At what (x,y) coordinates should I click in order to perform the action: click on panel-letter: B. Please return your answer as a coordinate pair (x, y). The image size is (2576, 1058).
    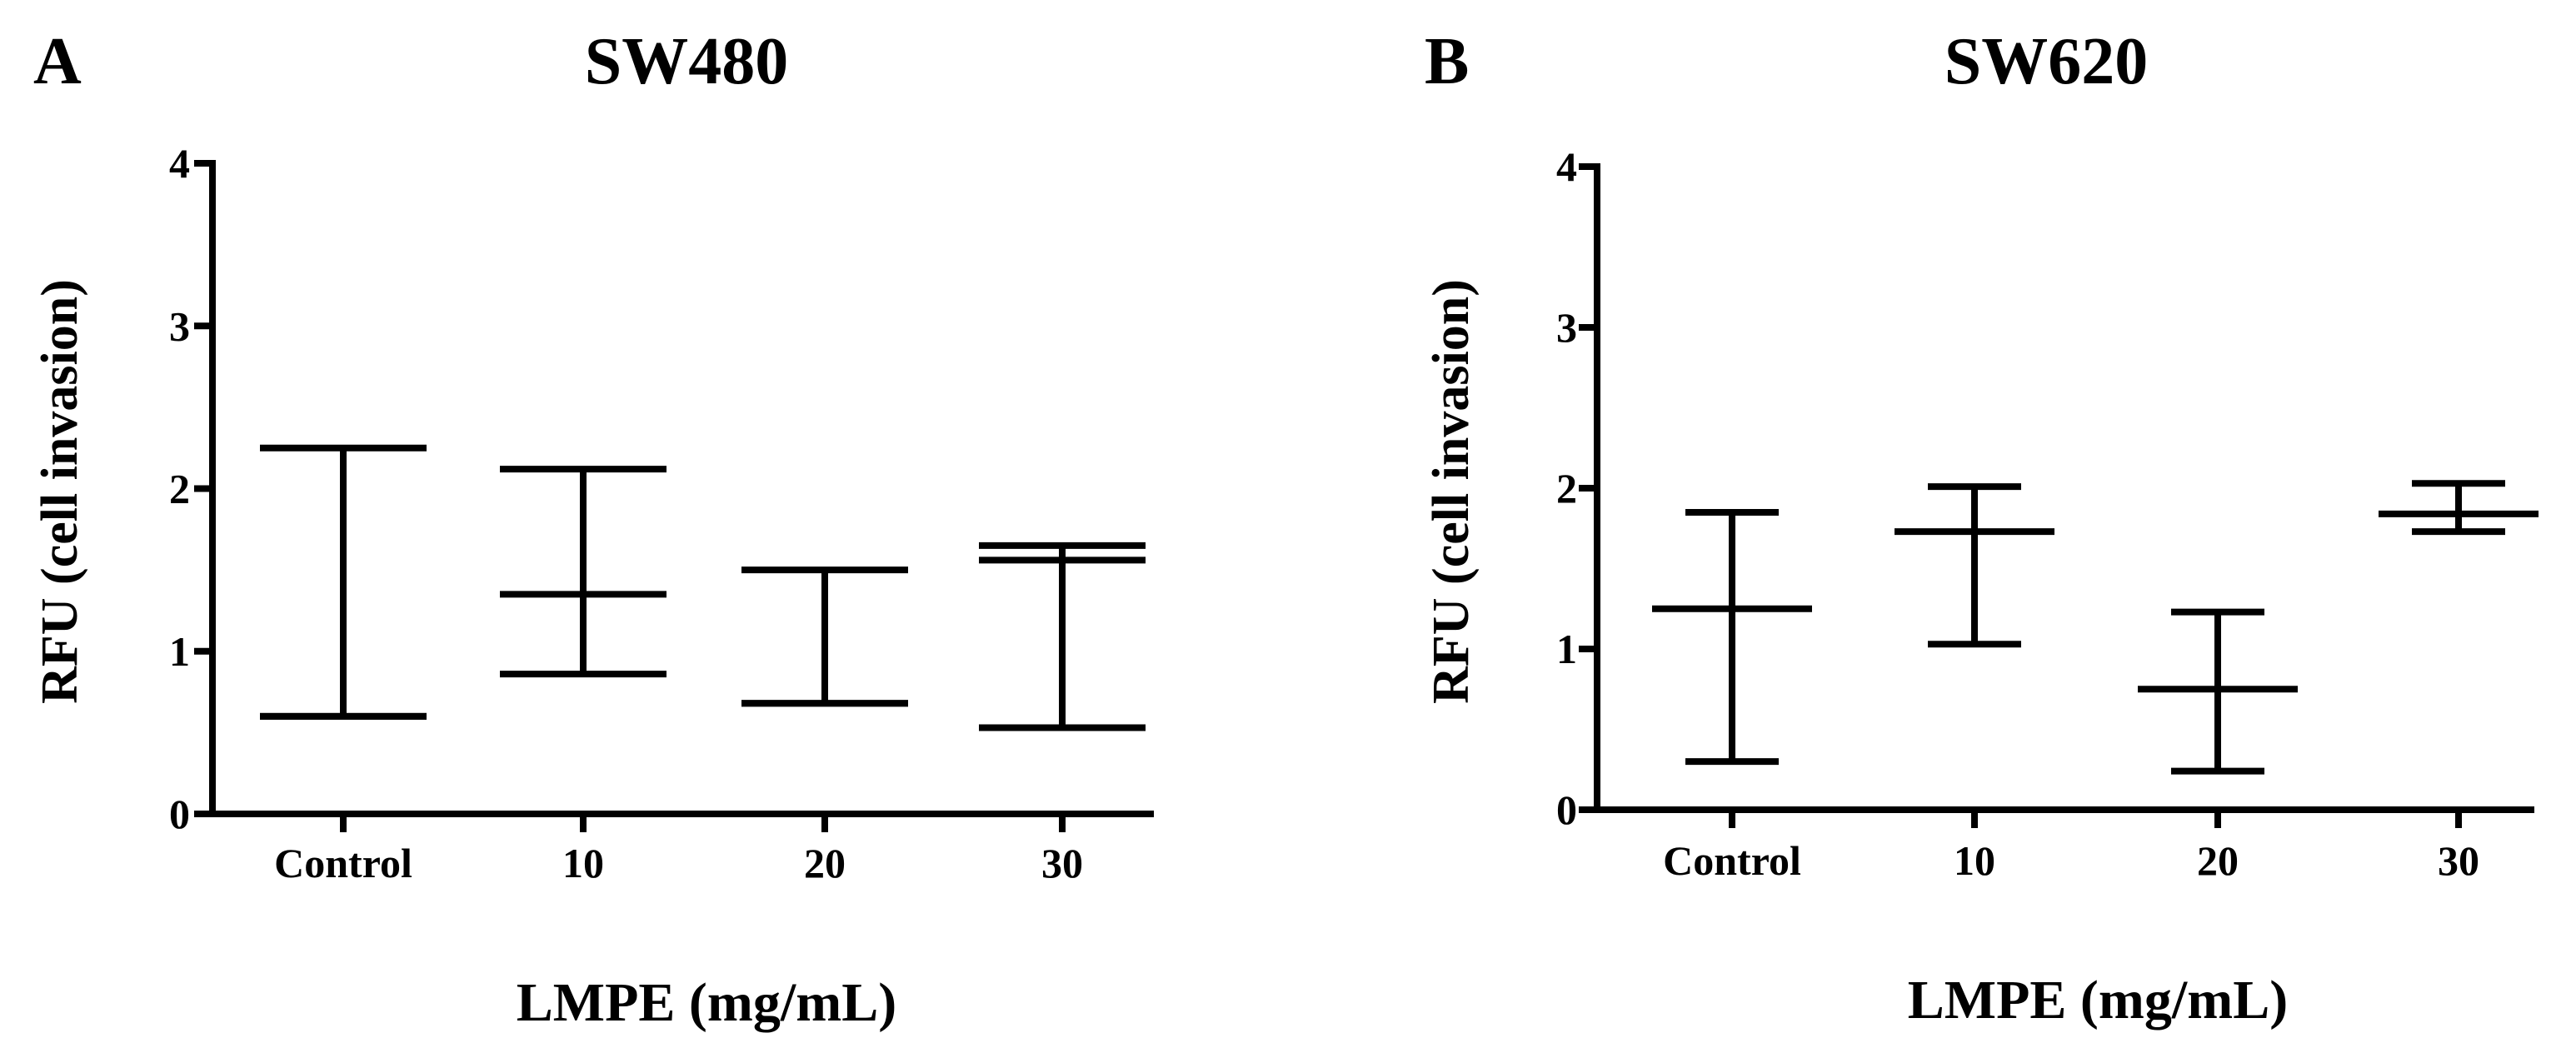
    Looking at the image, I should click on (1447, 61).